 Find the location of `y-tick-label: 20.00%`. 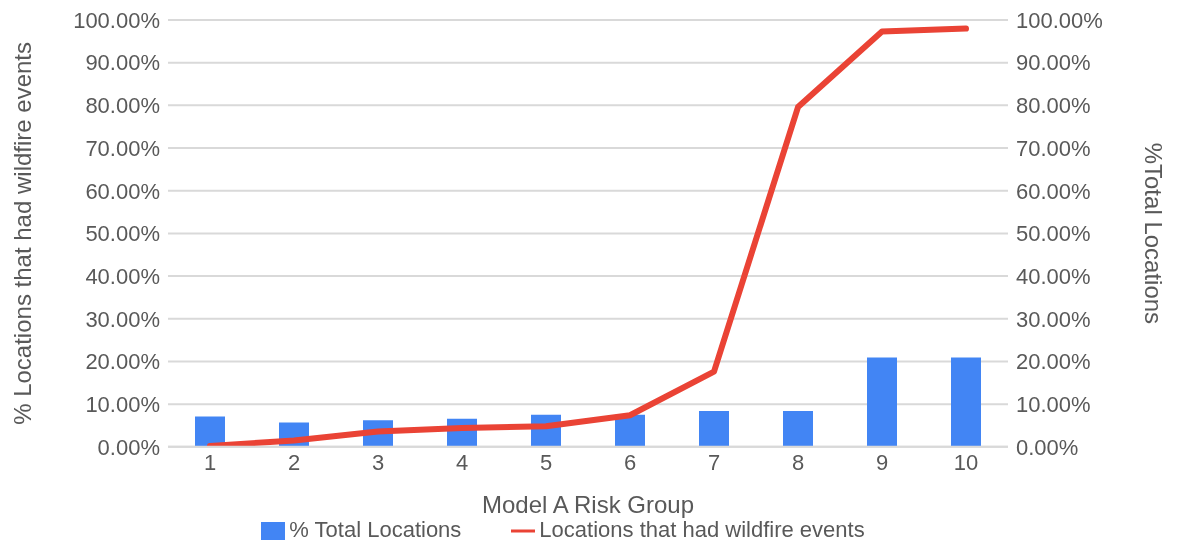

y-tick-label: 20.00% is located at coordinates (122, 362).